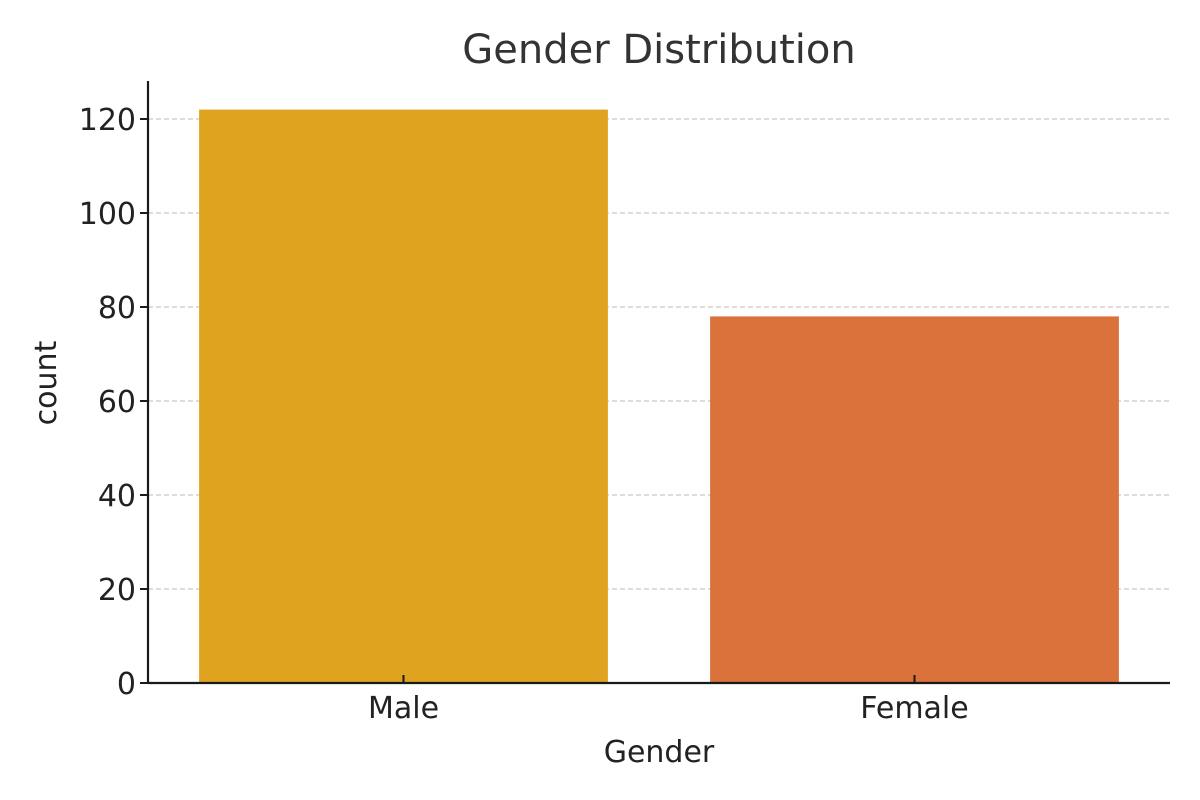  What do you see at coordinates (659, 752) in the screenshot?
I see `x-axis-label: Gender` at bounding box center [659, 752].